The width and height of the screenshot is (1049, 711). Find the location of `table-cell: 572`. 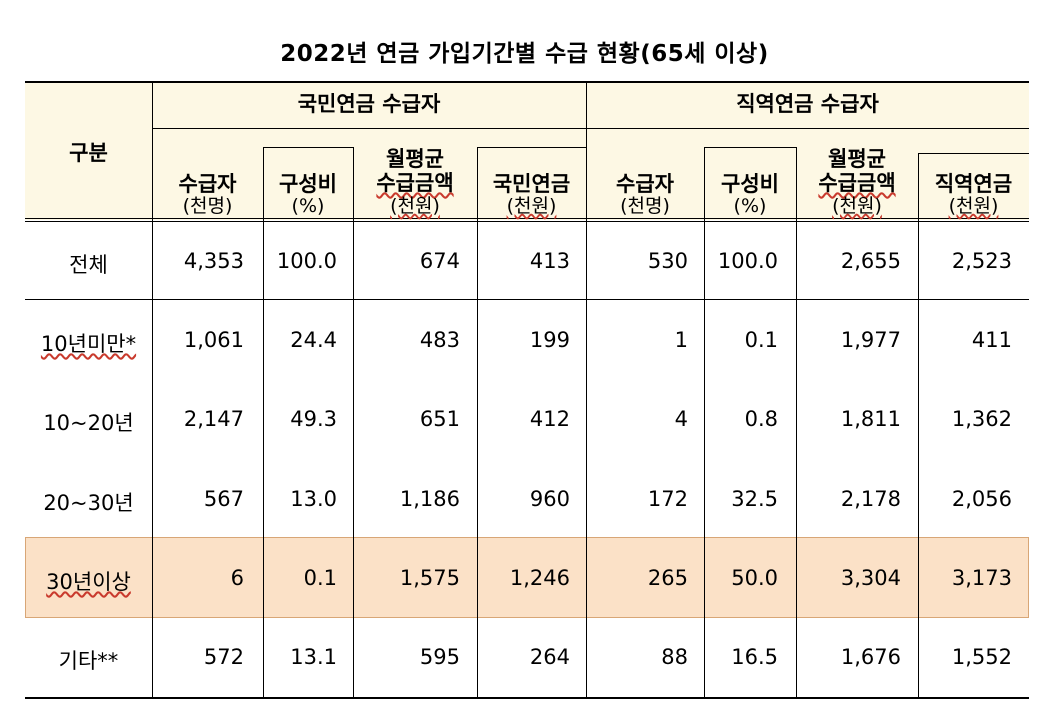

table-cell: 572 is located at coordinates (223, 657).